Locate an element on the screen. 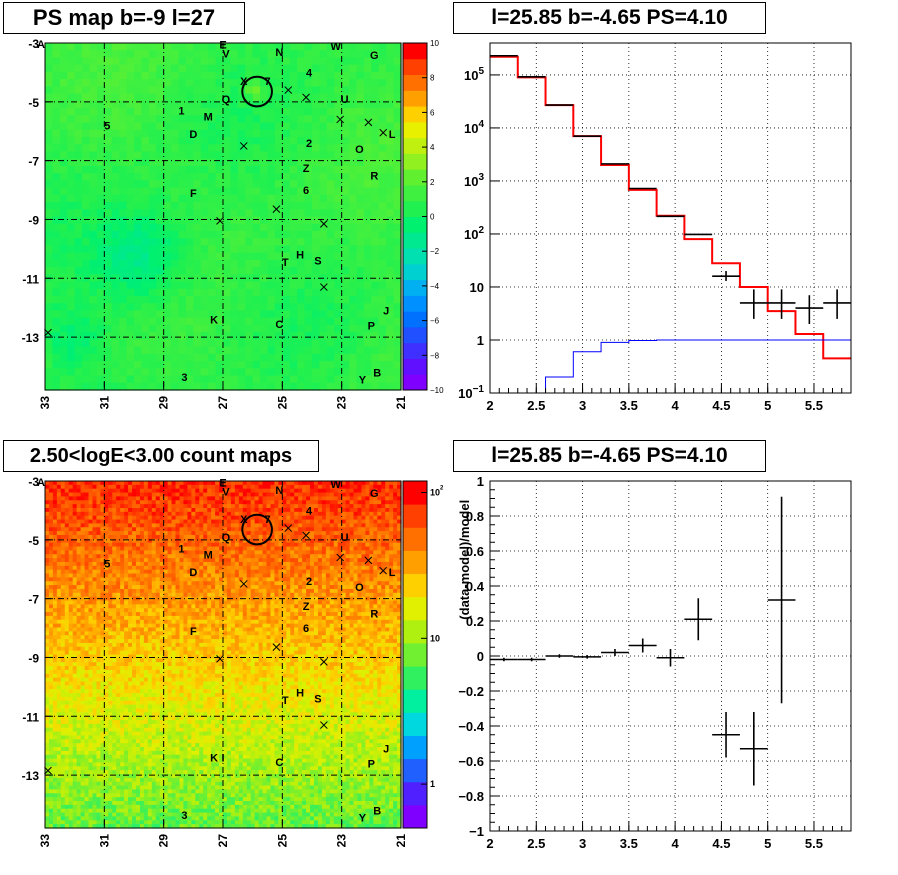  map-y-tick-label: -3 is located at coordinates (33, 482).